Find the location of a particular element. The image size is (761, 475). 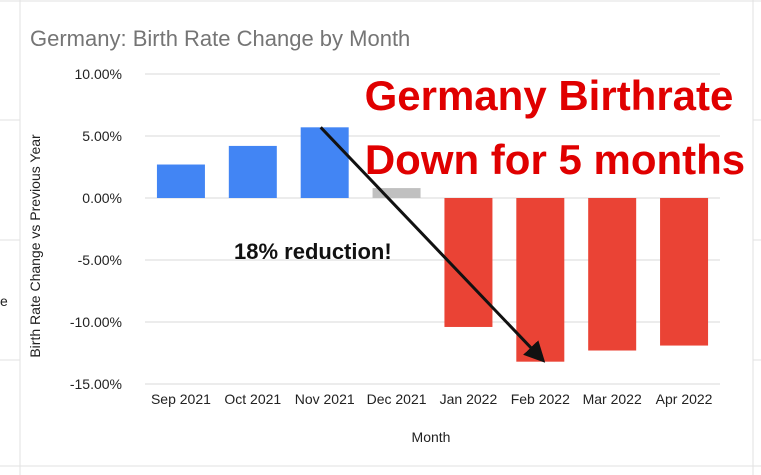

x-tick-label: Nov 2021 is located at coordinates (325, 399).